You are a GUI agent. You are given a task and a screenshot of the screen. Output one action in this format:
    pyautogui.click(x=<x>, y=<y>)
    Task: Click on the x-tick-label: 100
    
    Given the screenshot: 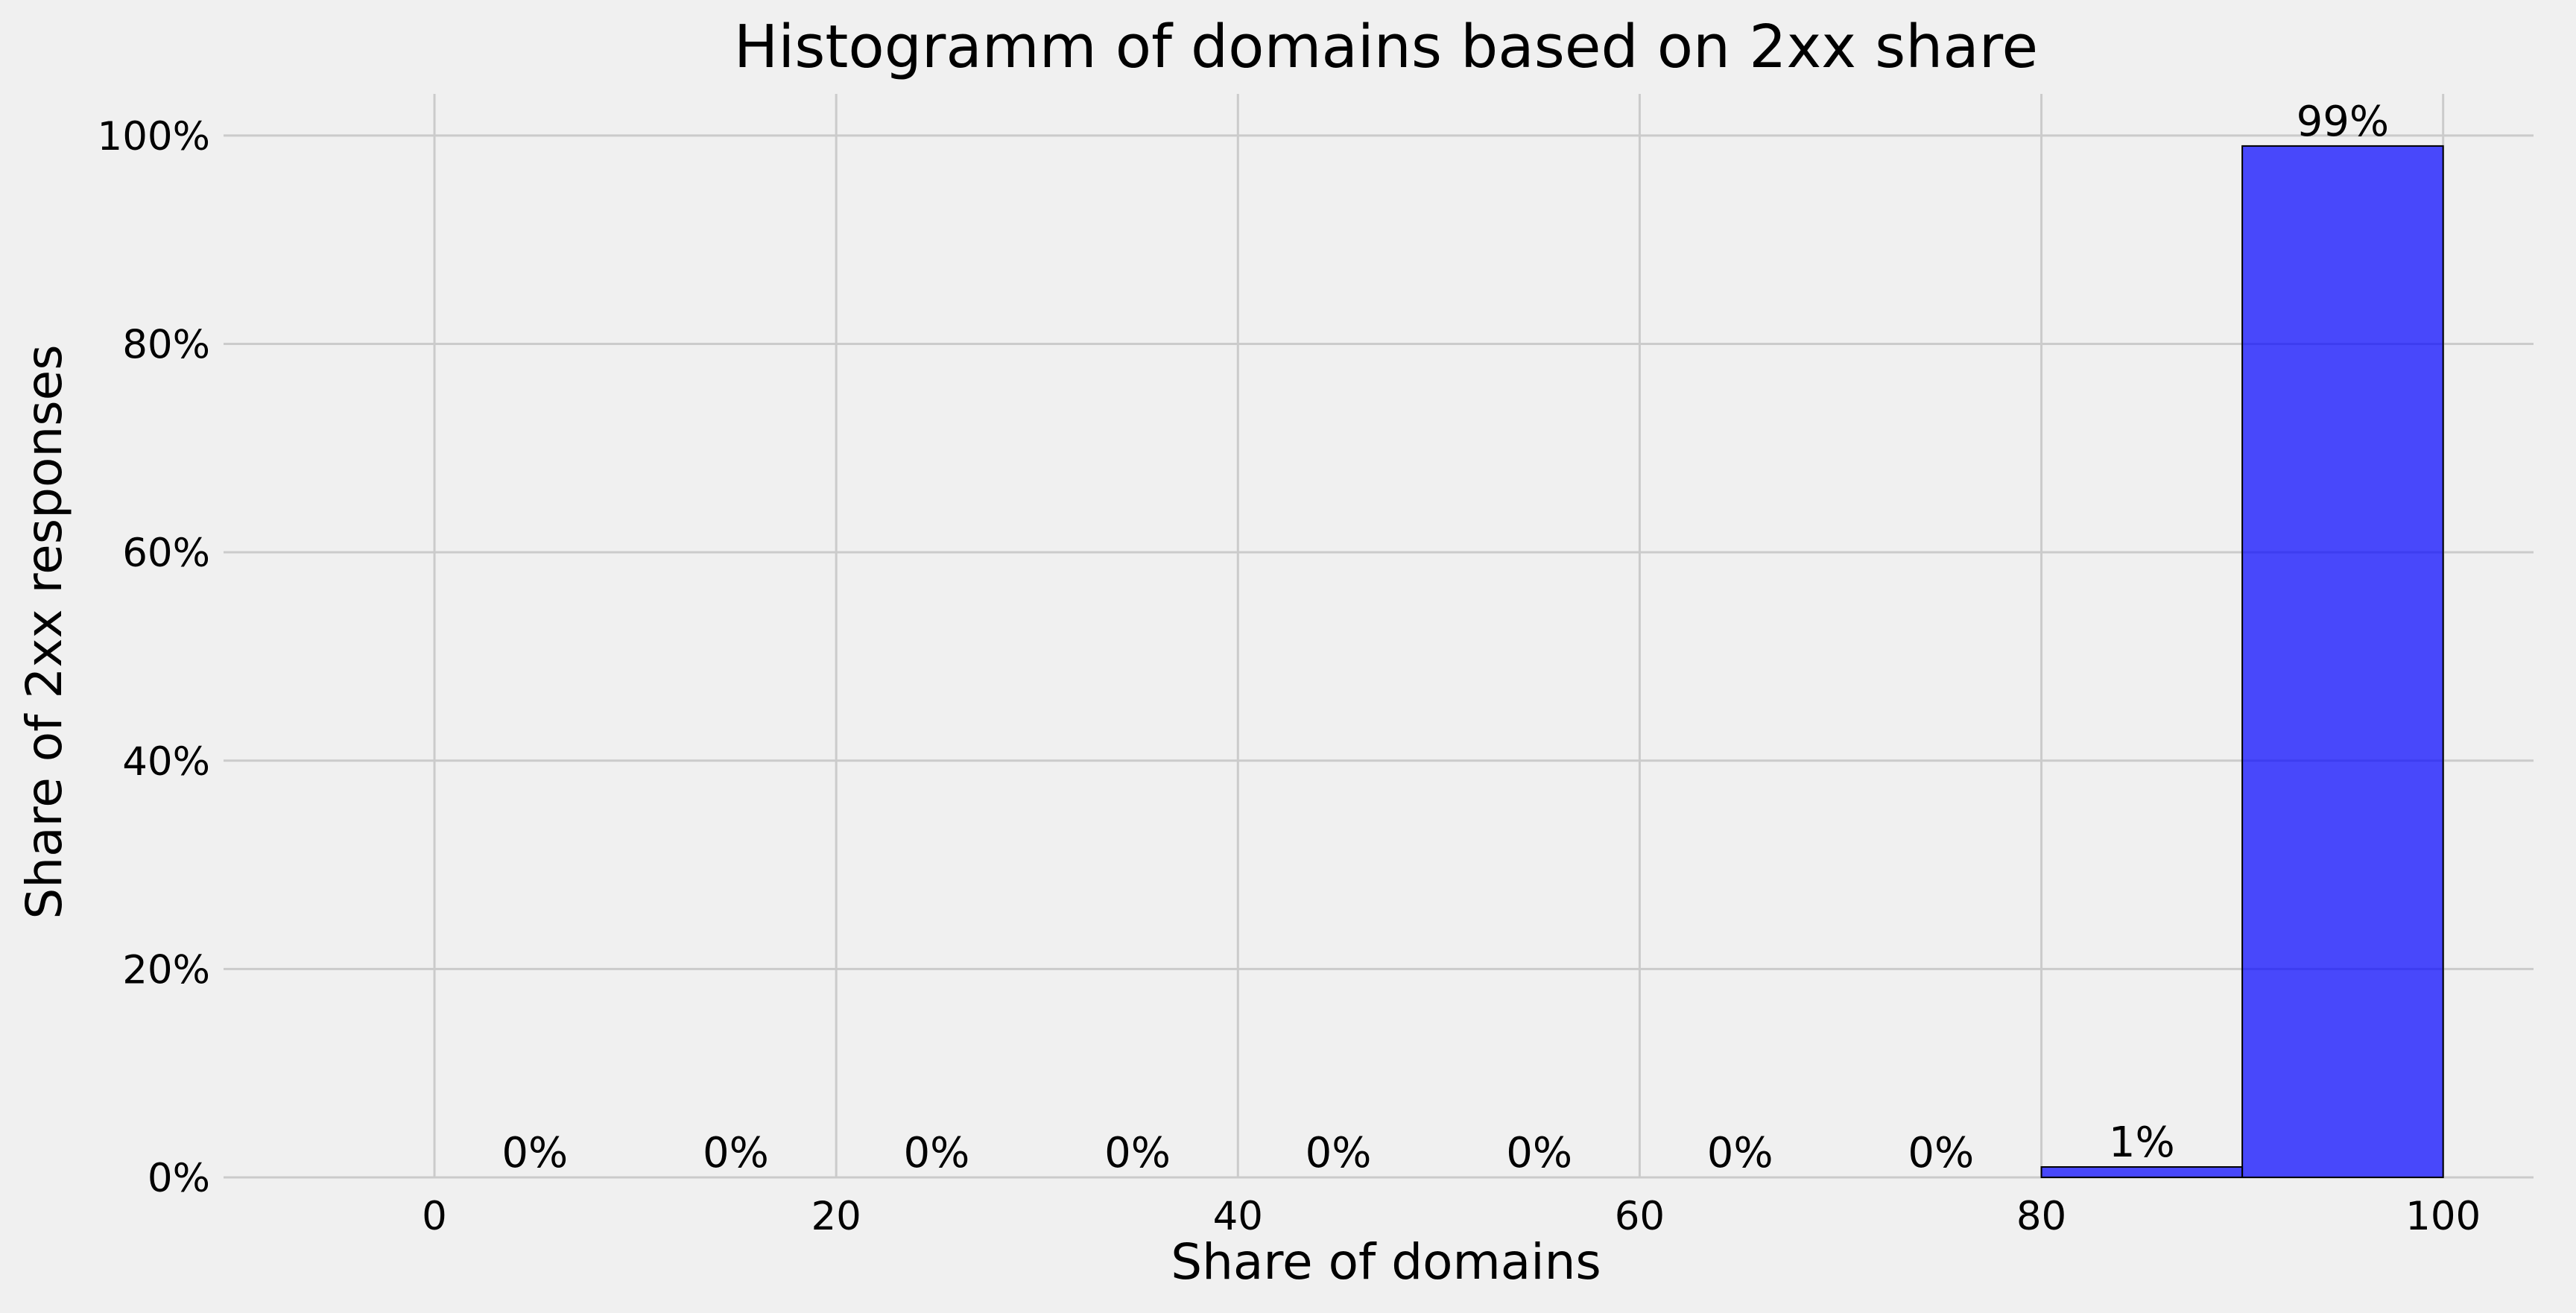 What is the action you would take?
    pyautogui.click(x=2443, y=1216)
    